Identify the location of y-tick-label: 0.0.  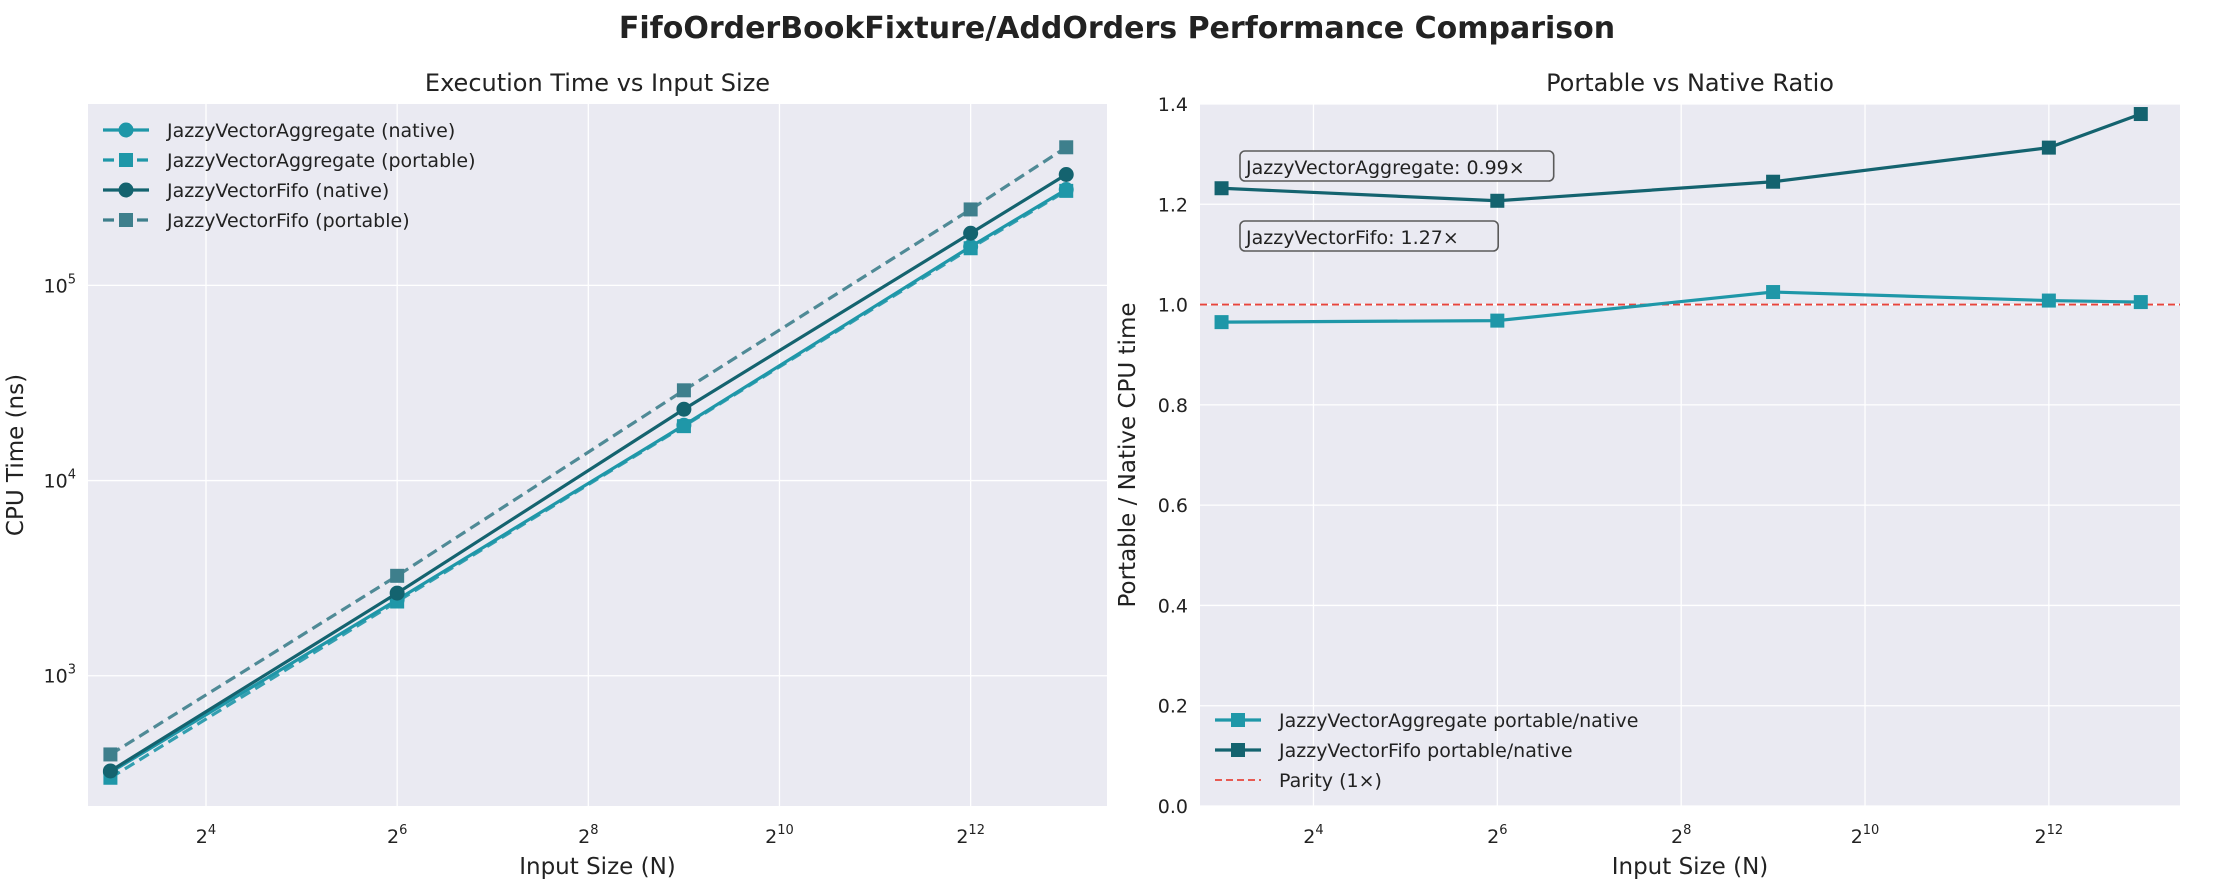
(1173, 807).